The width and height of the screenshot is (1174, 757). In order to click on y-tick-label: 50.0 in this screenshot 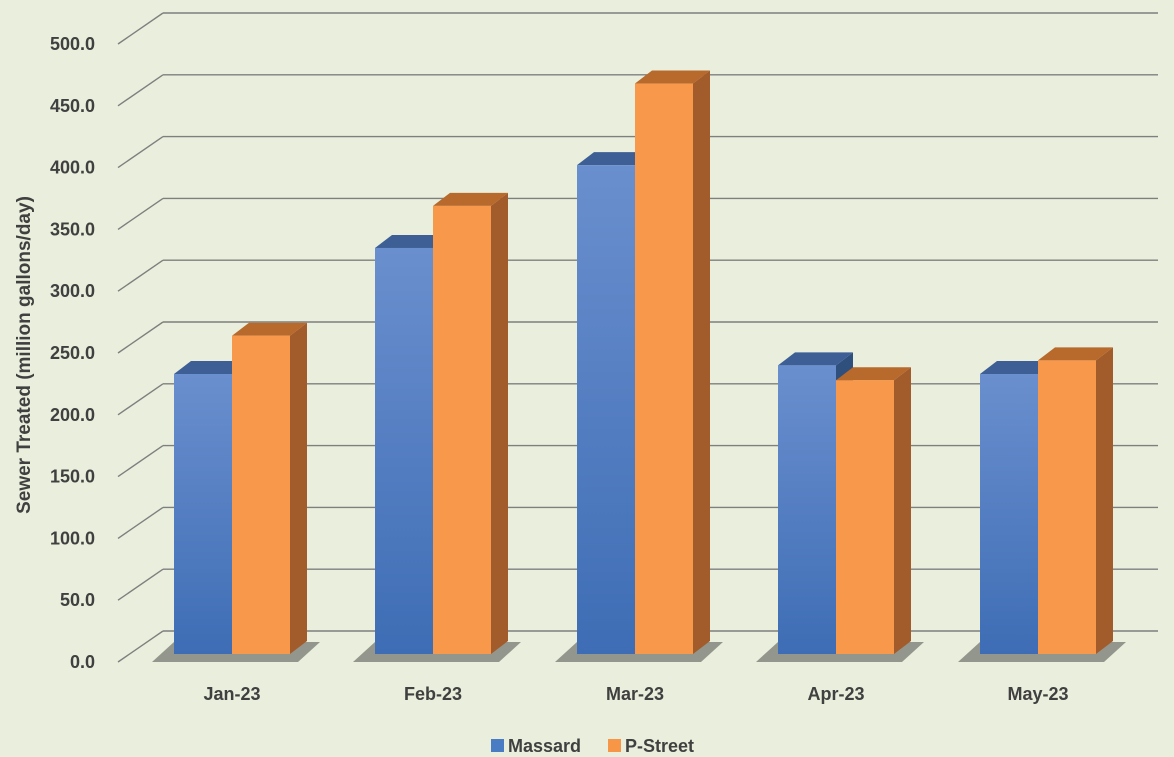, I will do `click(77, 600)`.